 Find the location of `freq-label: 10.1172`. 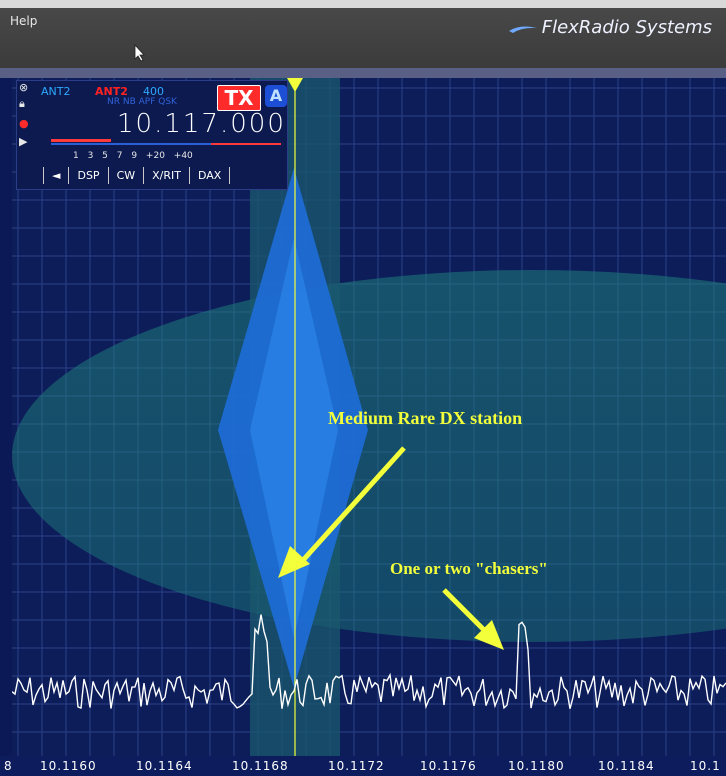

freq-label: 10.1172 is located at coordinates (356, 766).